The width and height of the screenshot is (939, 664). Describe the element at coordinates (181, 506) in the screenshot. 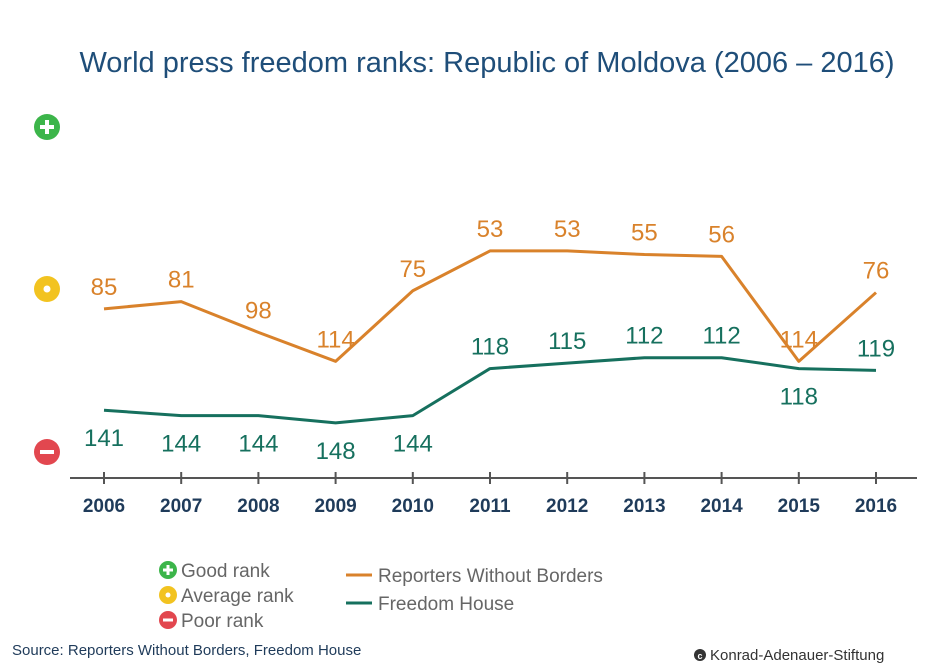

I see `x-tick-label: 2007` at that location.